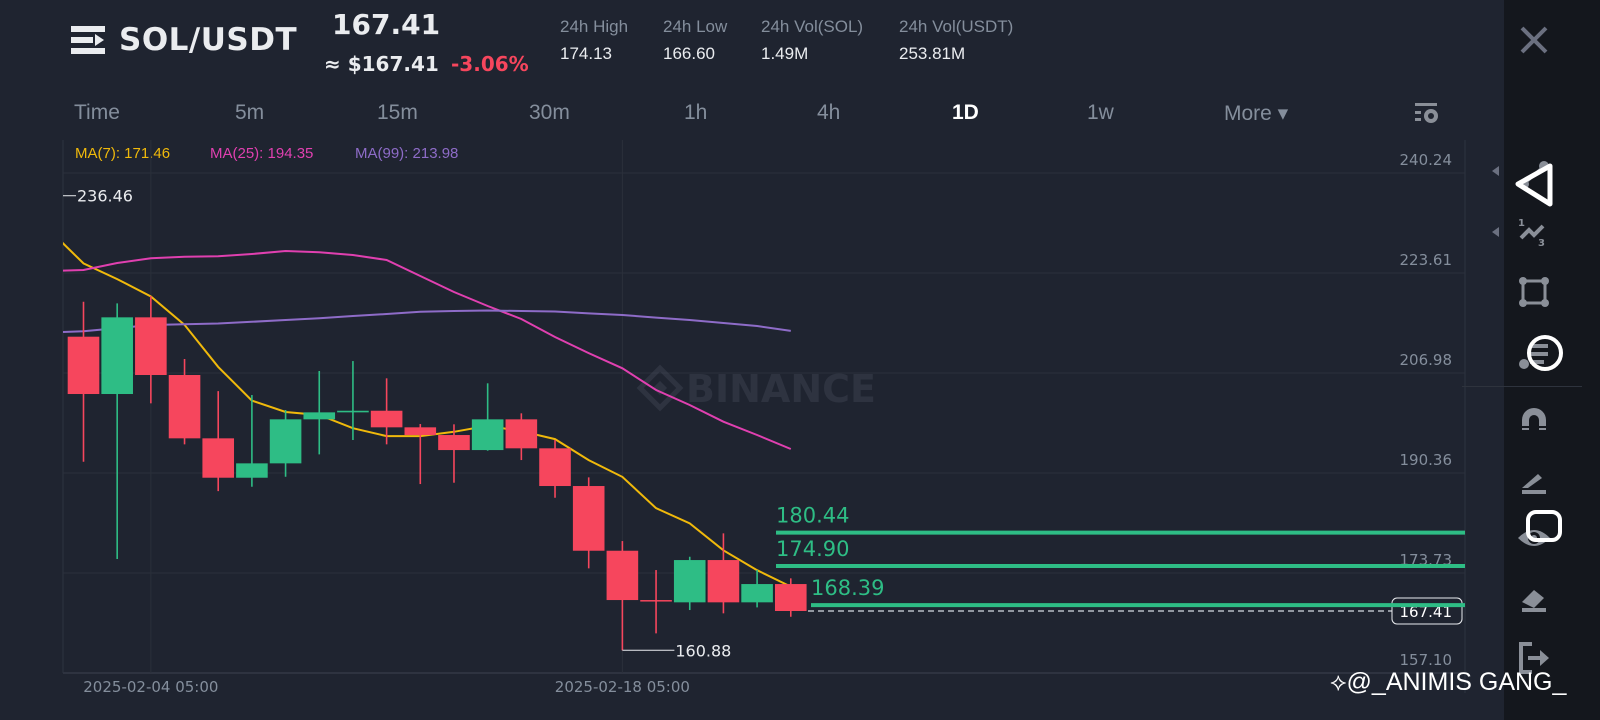  What do you see at coordinates (1100, 112) in the screenshot?
I see `tab-1w: 1w` at bounding box center [1100, 112].